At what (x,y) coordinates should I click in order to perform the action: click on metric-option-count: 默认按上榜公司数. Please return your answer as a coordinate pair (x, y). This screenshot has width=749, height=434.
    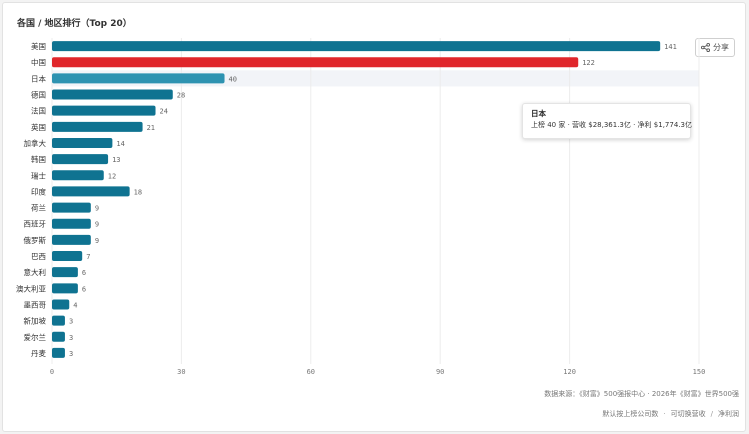
    Looking at the image, I should click on (630, 414).